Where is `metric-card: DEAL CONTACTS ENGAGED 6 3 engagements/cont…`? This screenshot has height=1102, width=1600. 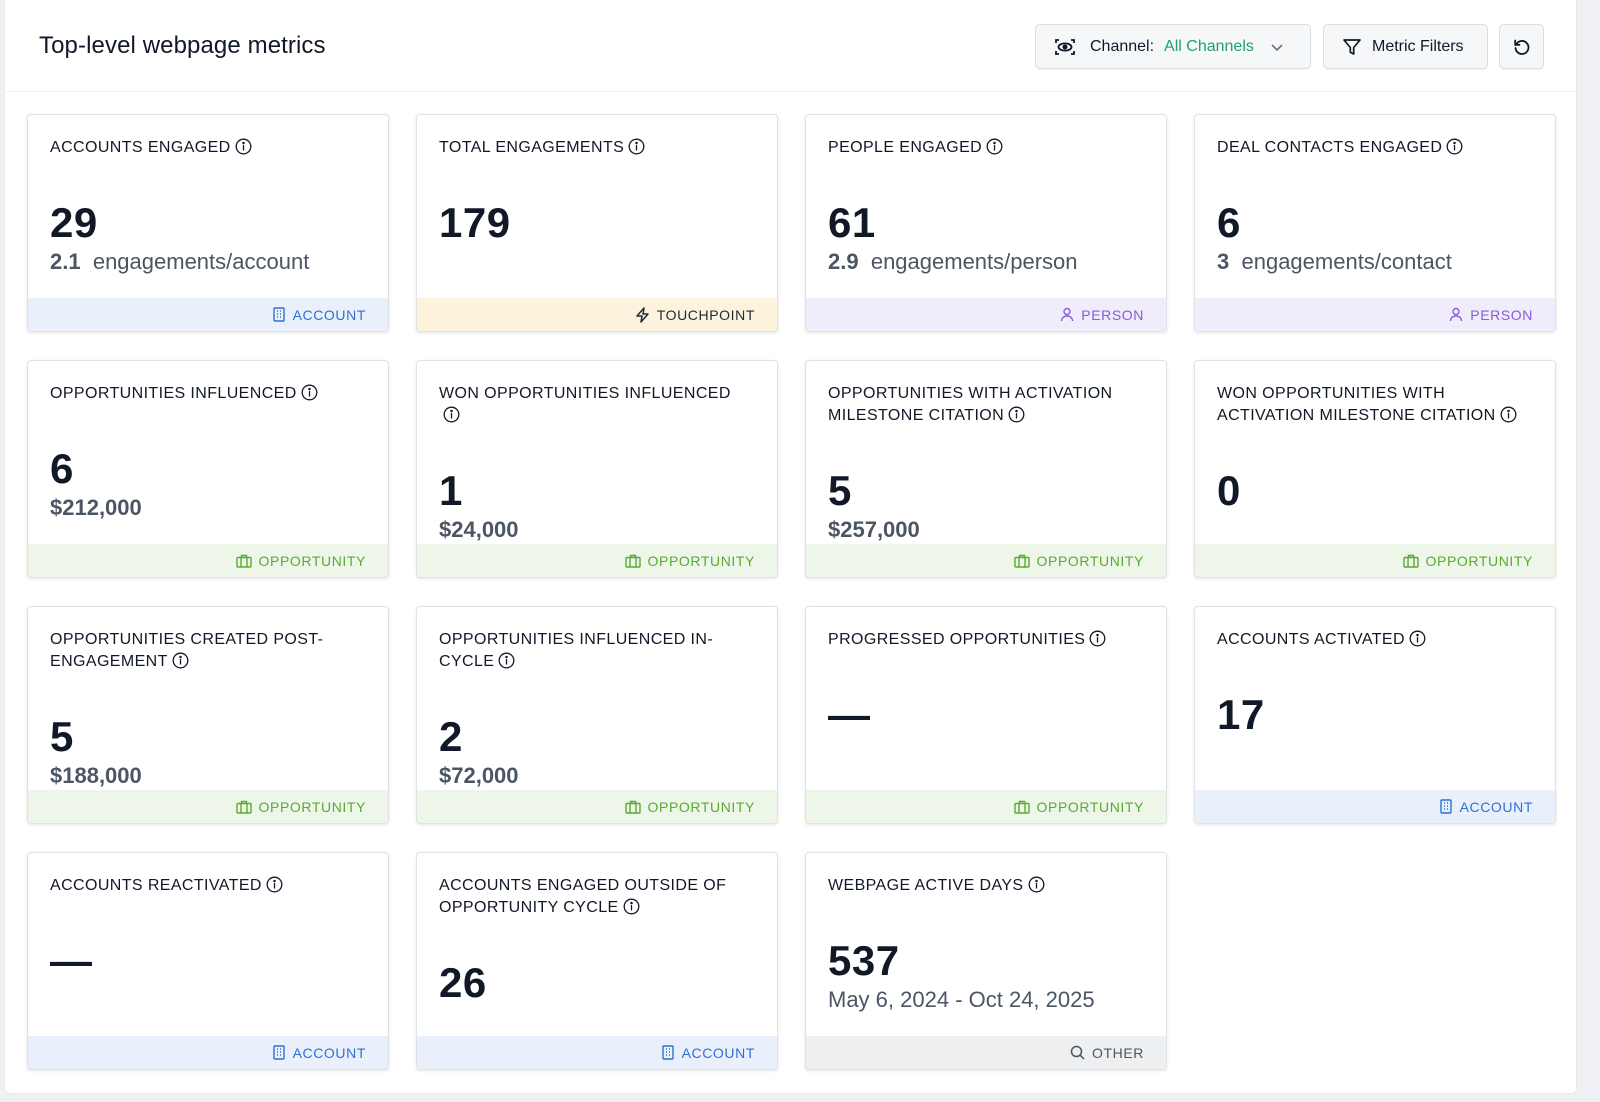
metric-card: DEAL CONTACTS ENGAGED 6 3 engagements/cont… is located at coordinates (1375, 223).